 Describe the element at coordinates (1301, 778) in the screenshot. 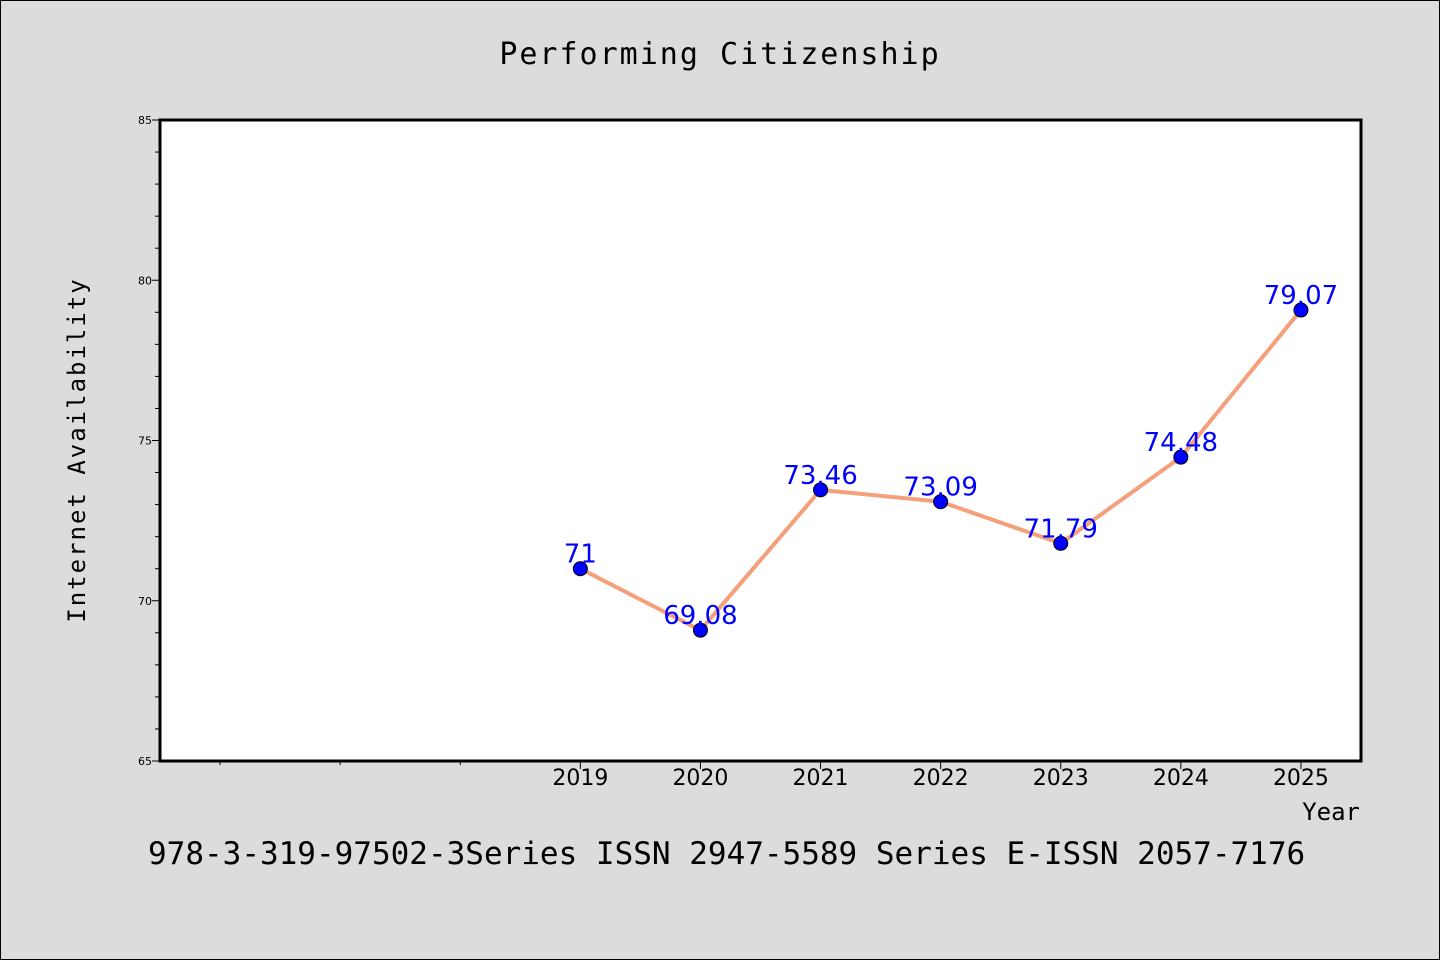

I see `x-tick-label: 2025` at that location.